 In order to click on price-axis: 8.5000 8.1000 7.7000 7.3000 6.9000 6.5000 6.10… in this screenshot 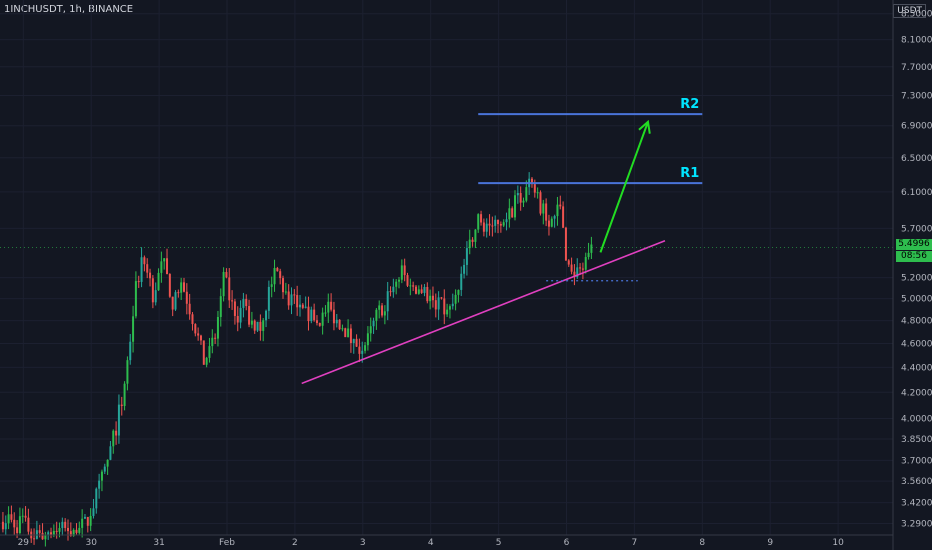, I will do `click(912, 275)`.